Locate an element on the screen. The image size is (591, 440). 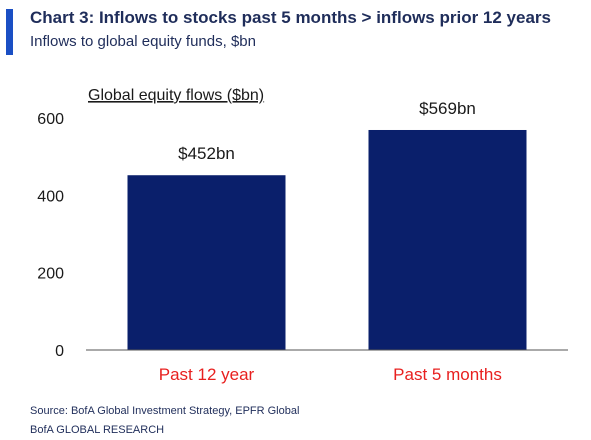
inner-chart-title: Global equity flows ($bn) is located at coordinates (176, 95).